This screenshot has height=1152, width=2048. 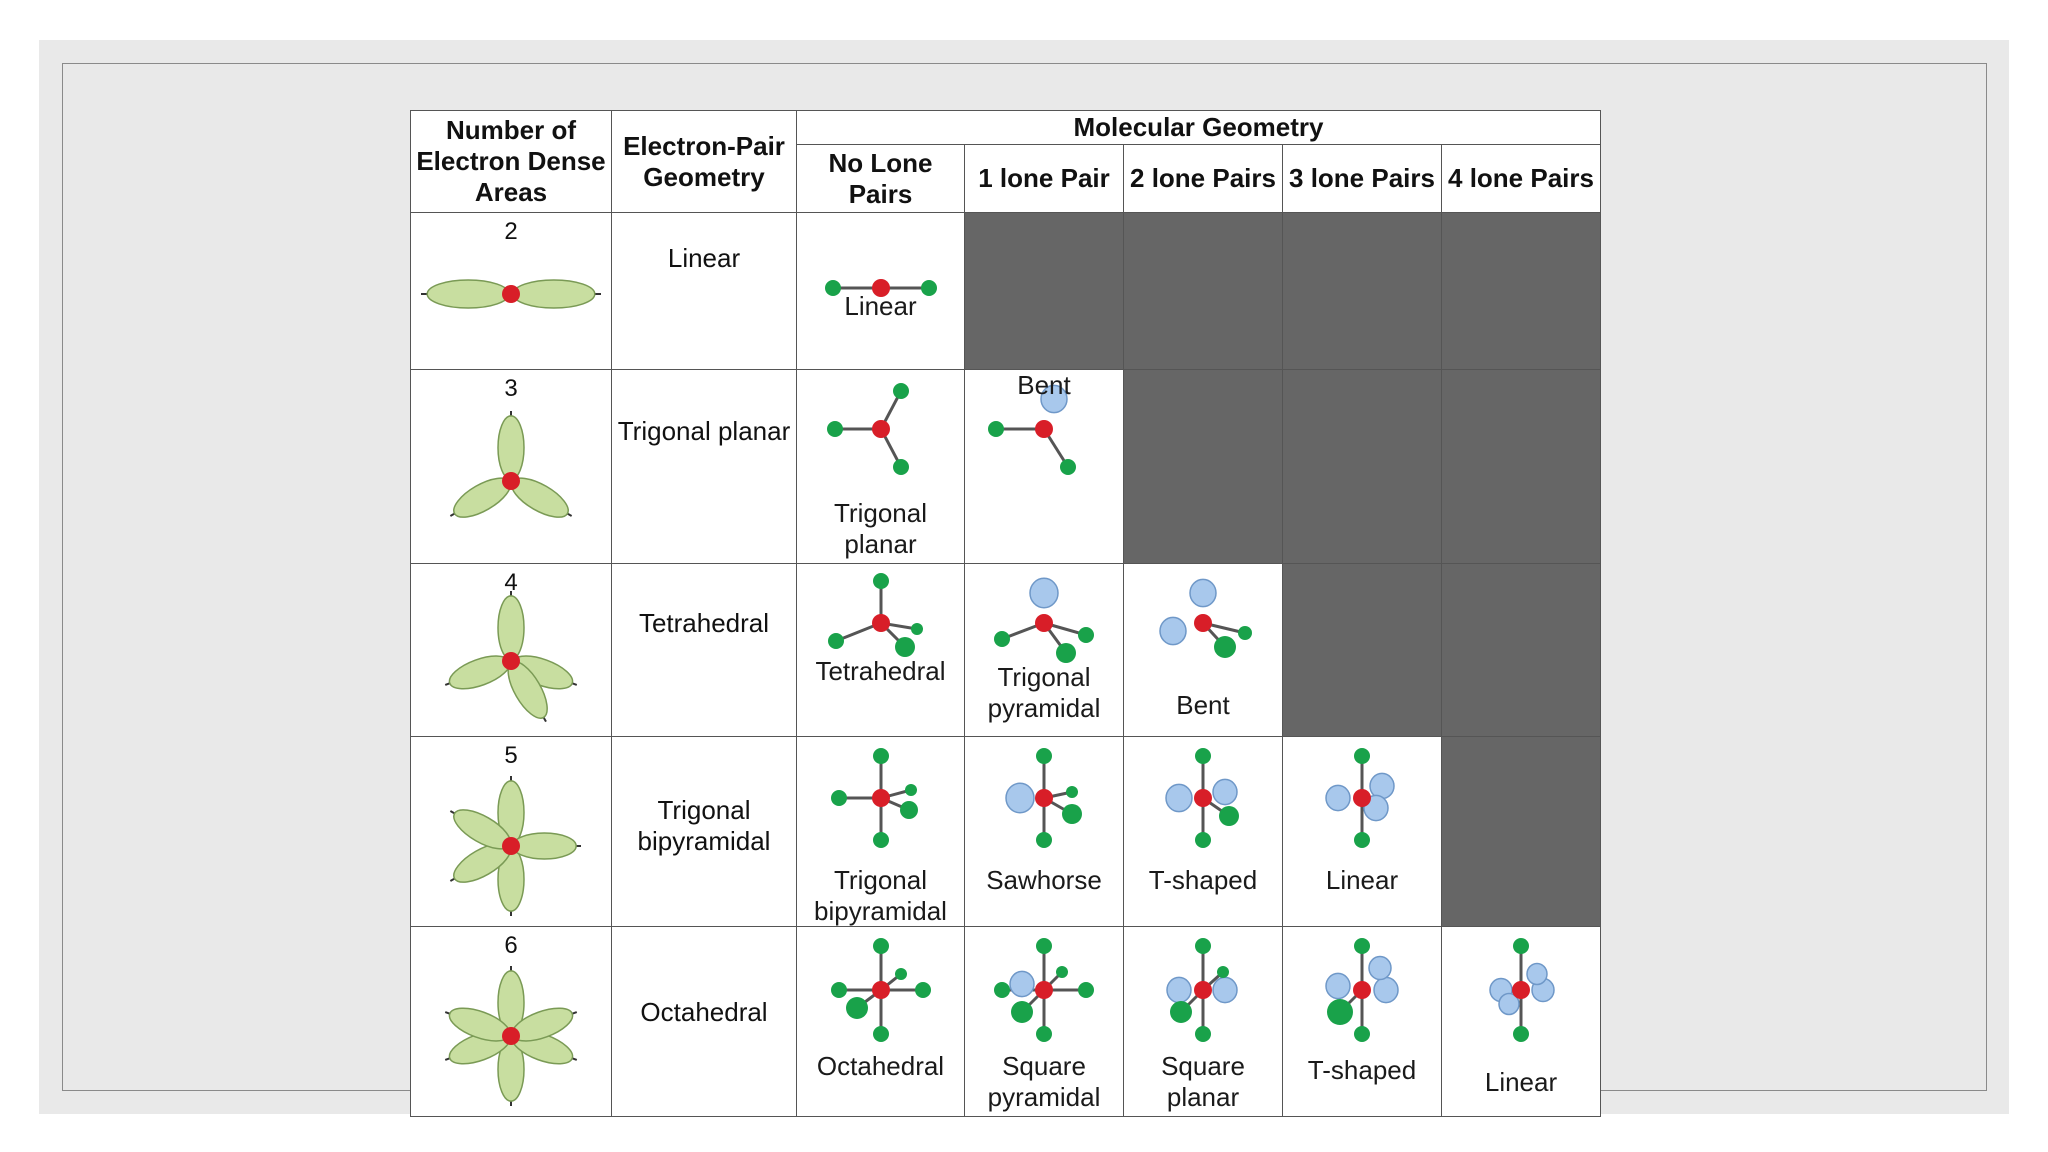 I want to click on electron-pair-geometry-cell: Linear, so click(x=704, y=291).